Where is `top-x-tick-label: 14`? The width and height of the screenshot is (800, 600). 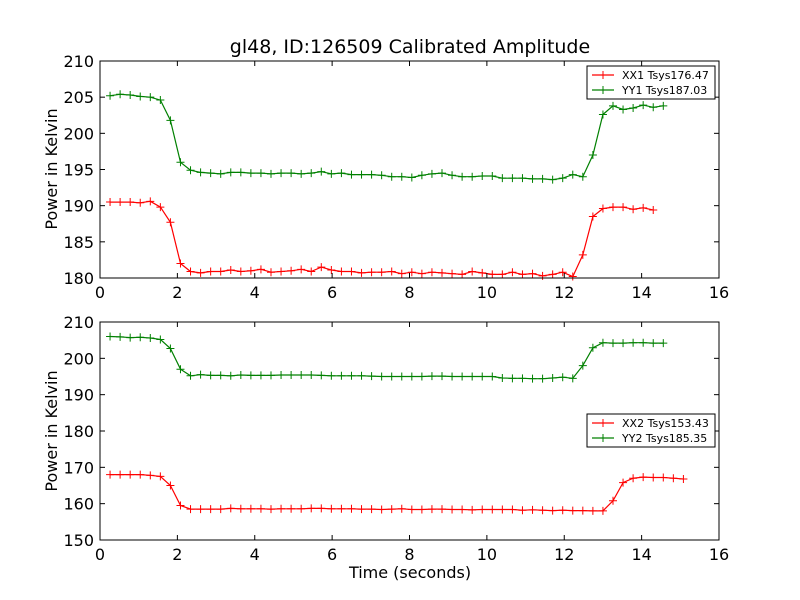 top-x-tick-label: 14 is located at coordinates (641, 292).